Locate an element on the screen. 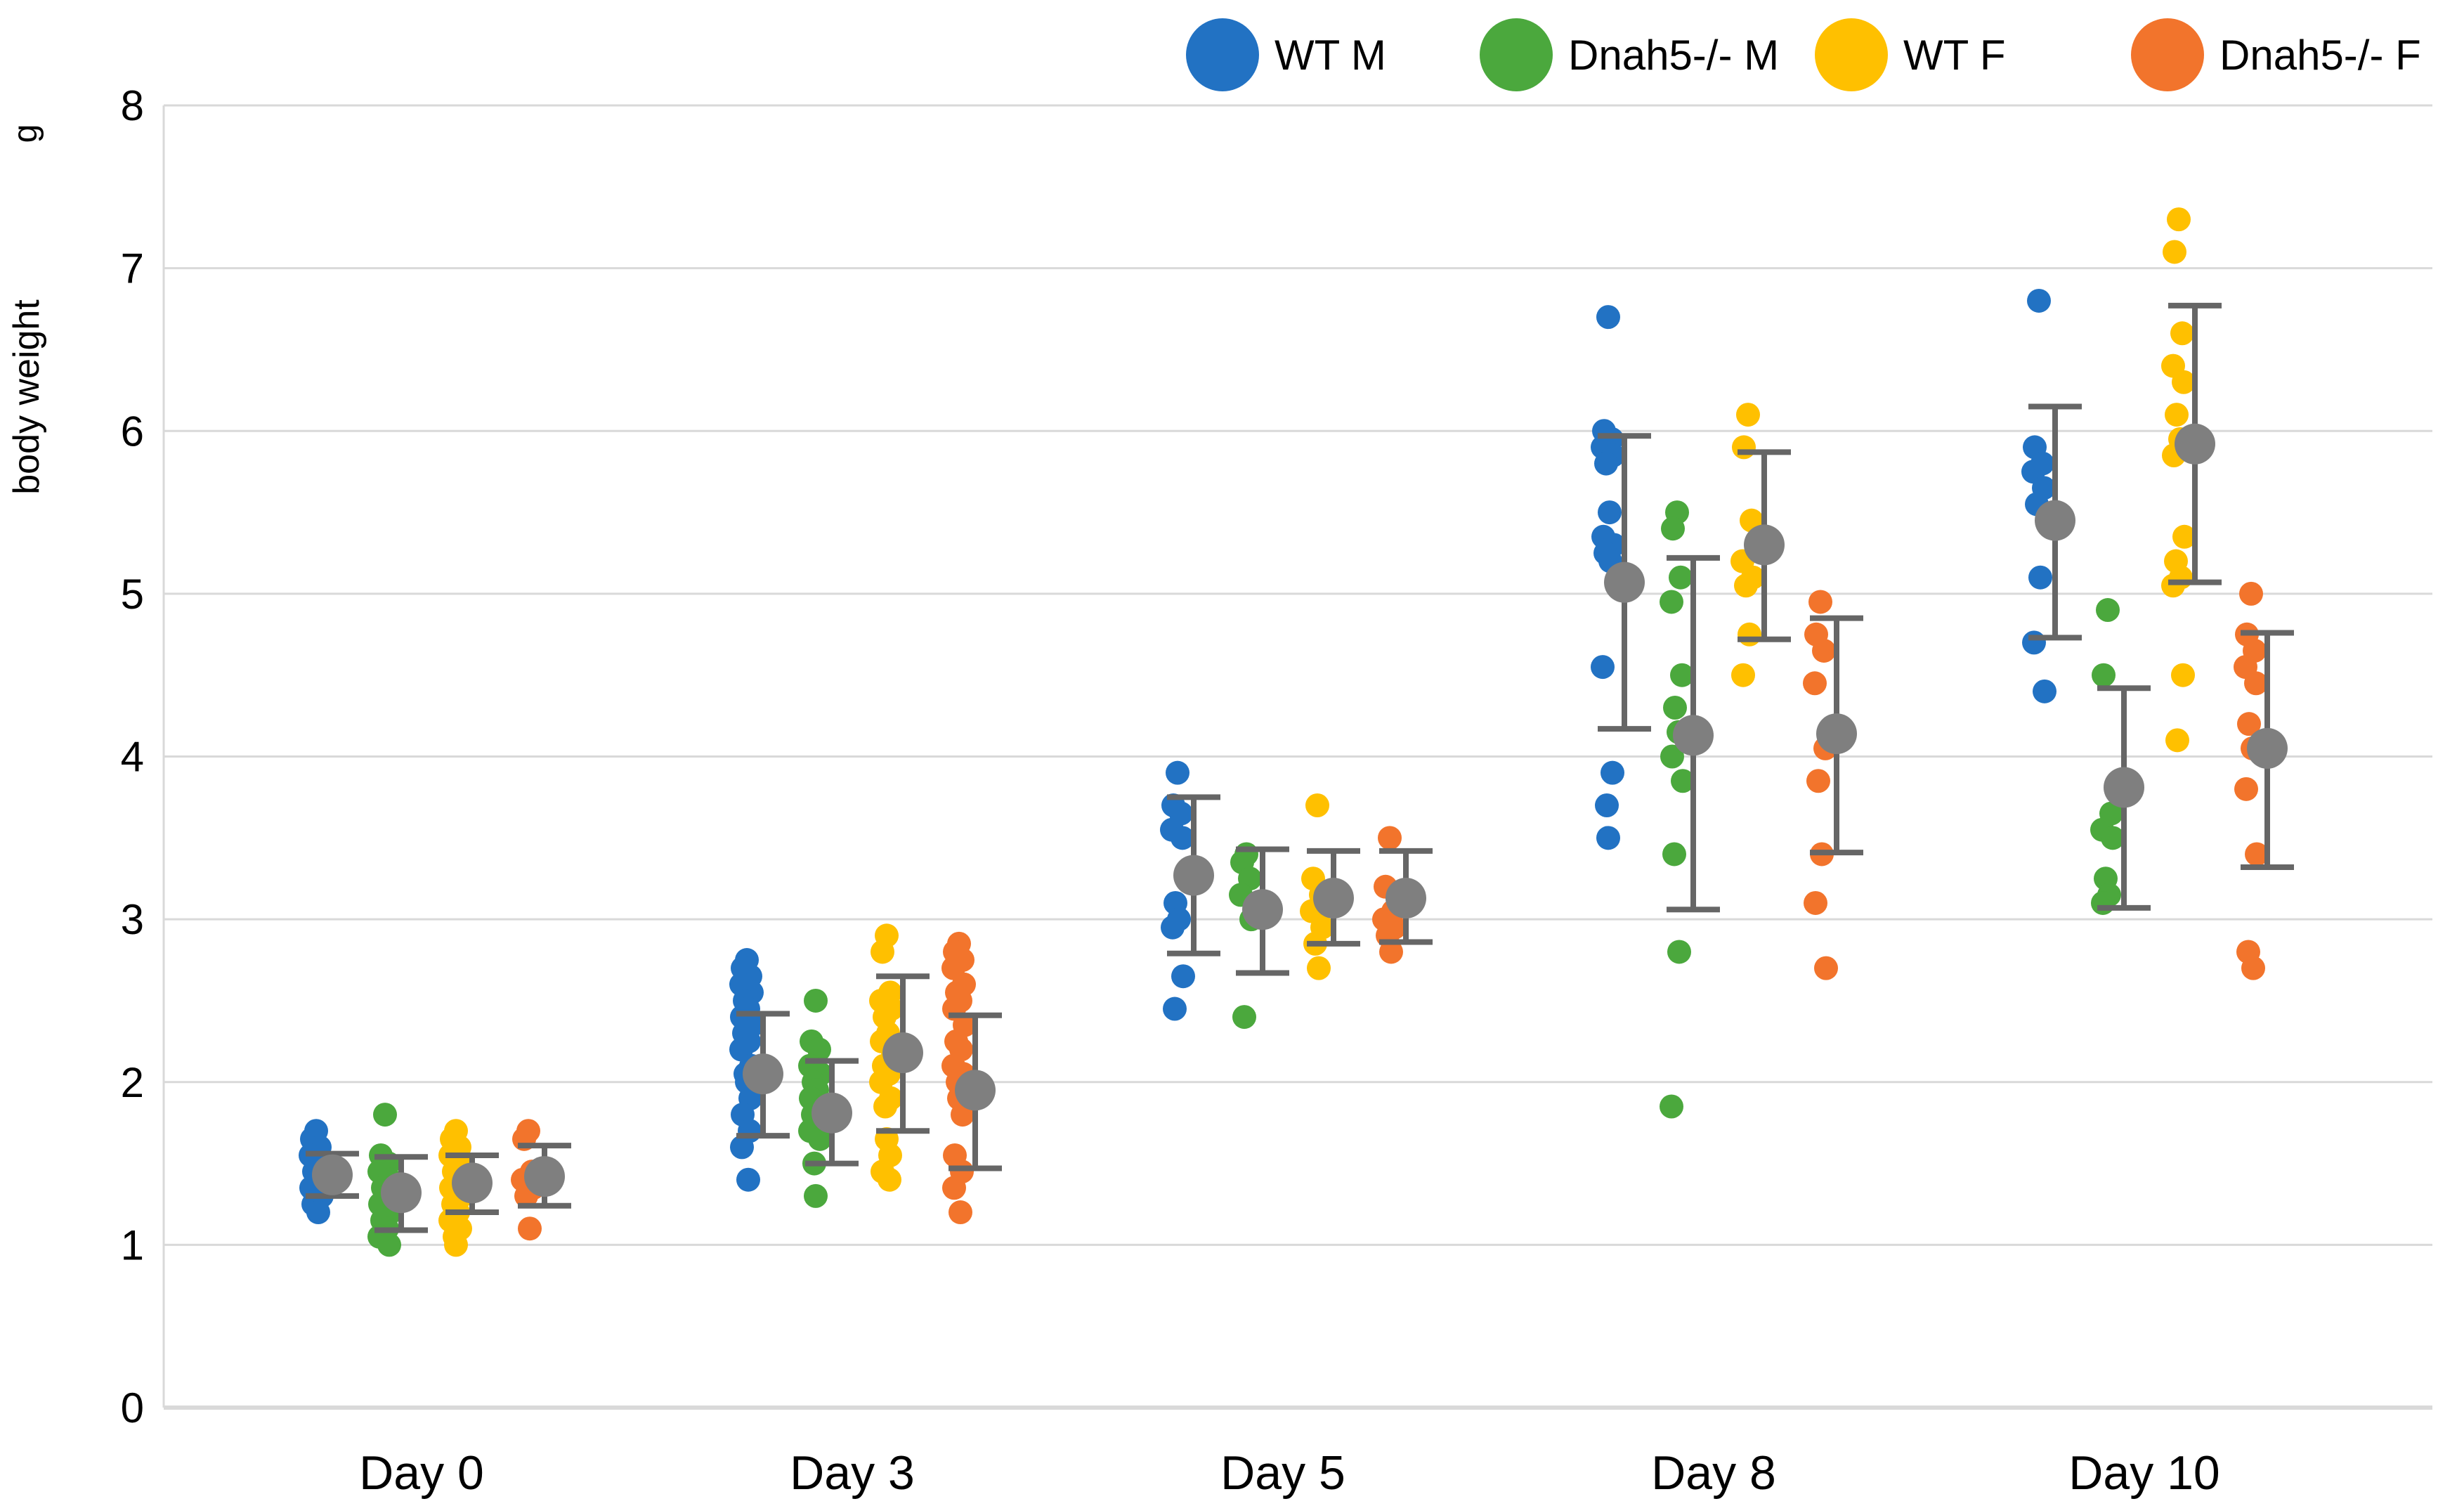 Image resolution: width=2464 pixels, height=1506 pixels. y-tick-label: 2 is located at coordinates (132, 1082).